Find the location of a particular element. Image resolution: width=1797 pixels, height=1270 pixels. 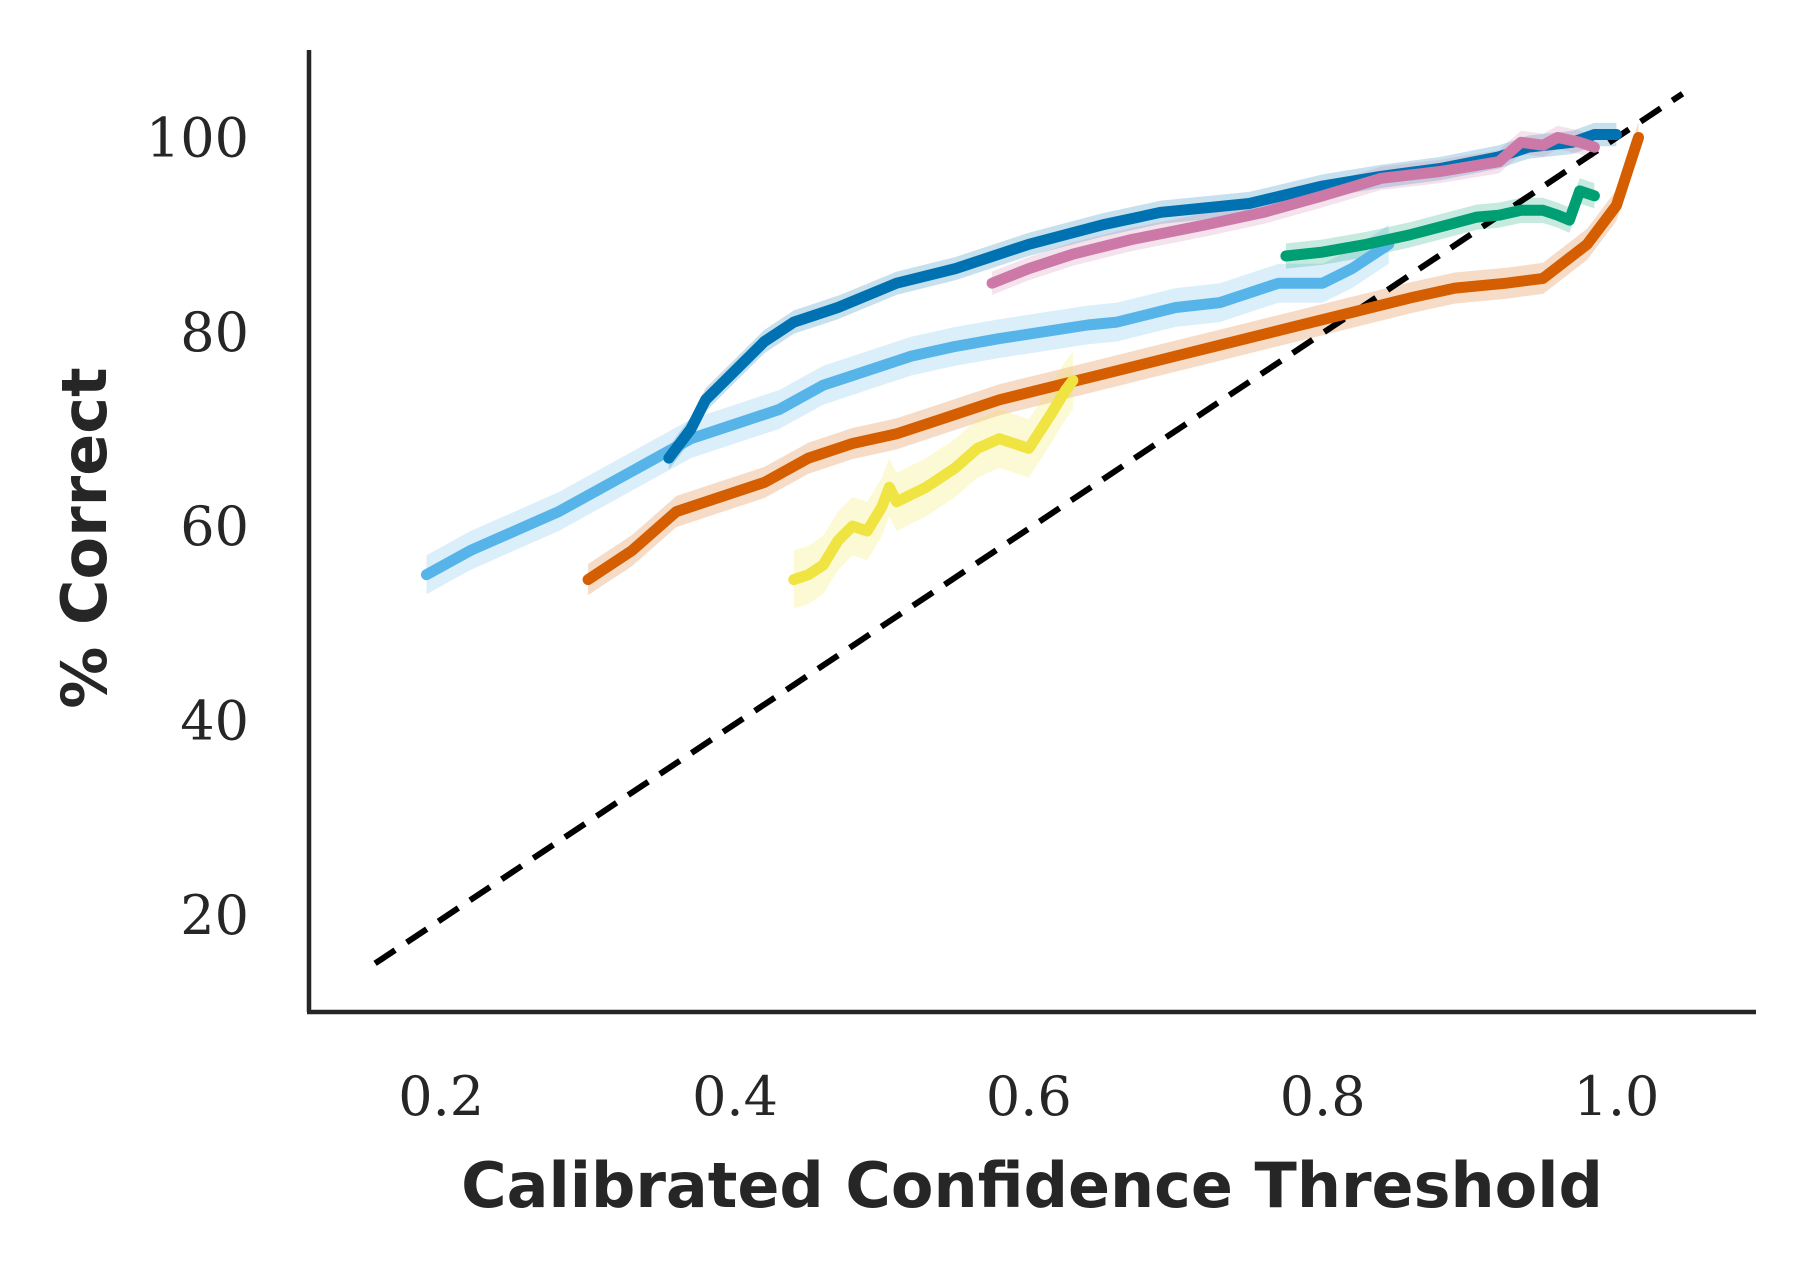

series-3-line is located at coordinates (1293, 210).